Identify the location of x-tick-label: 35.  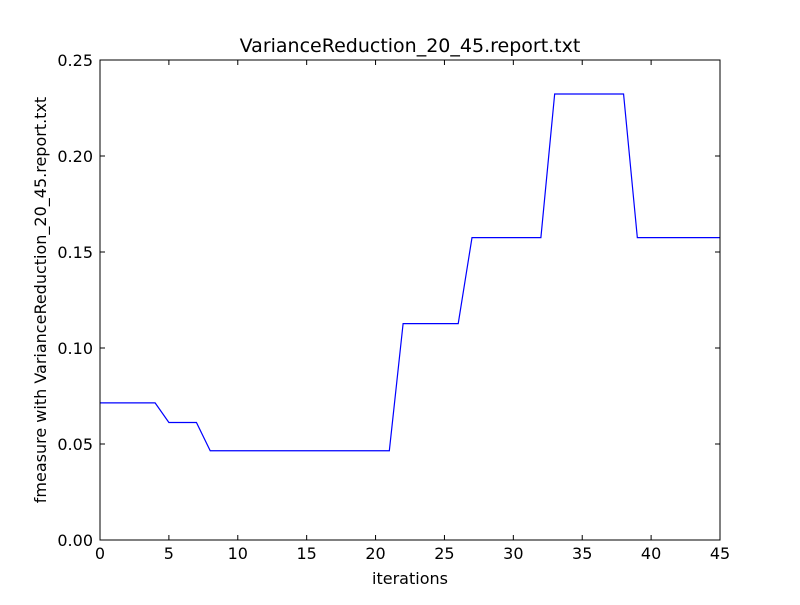
(582, 553).